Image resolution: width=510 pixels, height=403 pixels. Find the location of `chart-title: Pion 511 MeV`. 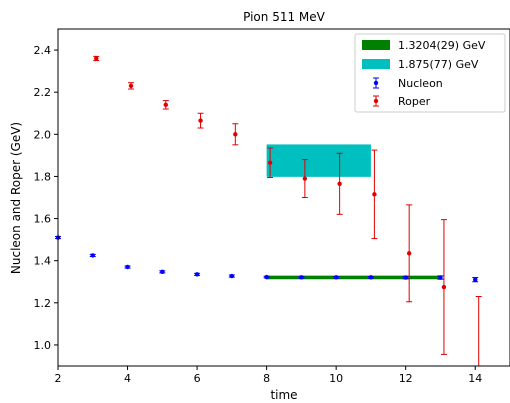

chart-title: Pion 511 MeV is located at coordinates (284, 17).